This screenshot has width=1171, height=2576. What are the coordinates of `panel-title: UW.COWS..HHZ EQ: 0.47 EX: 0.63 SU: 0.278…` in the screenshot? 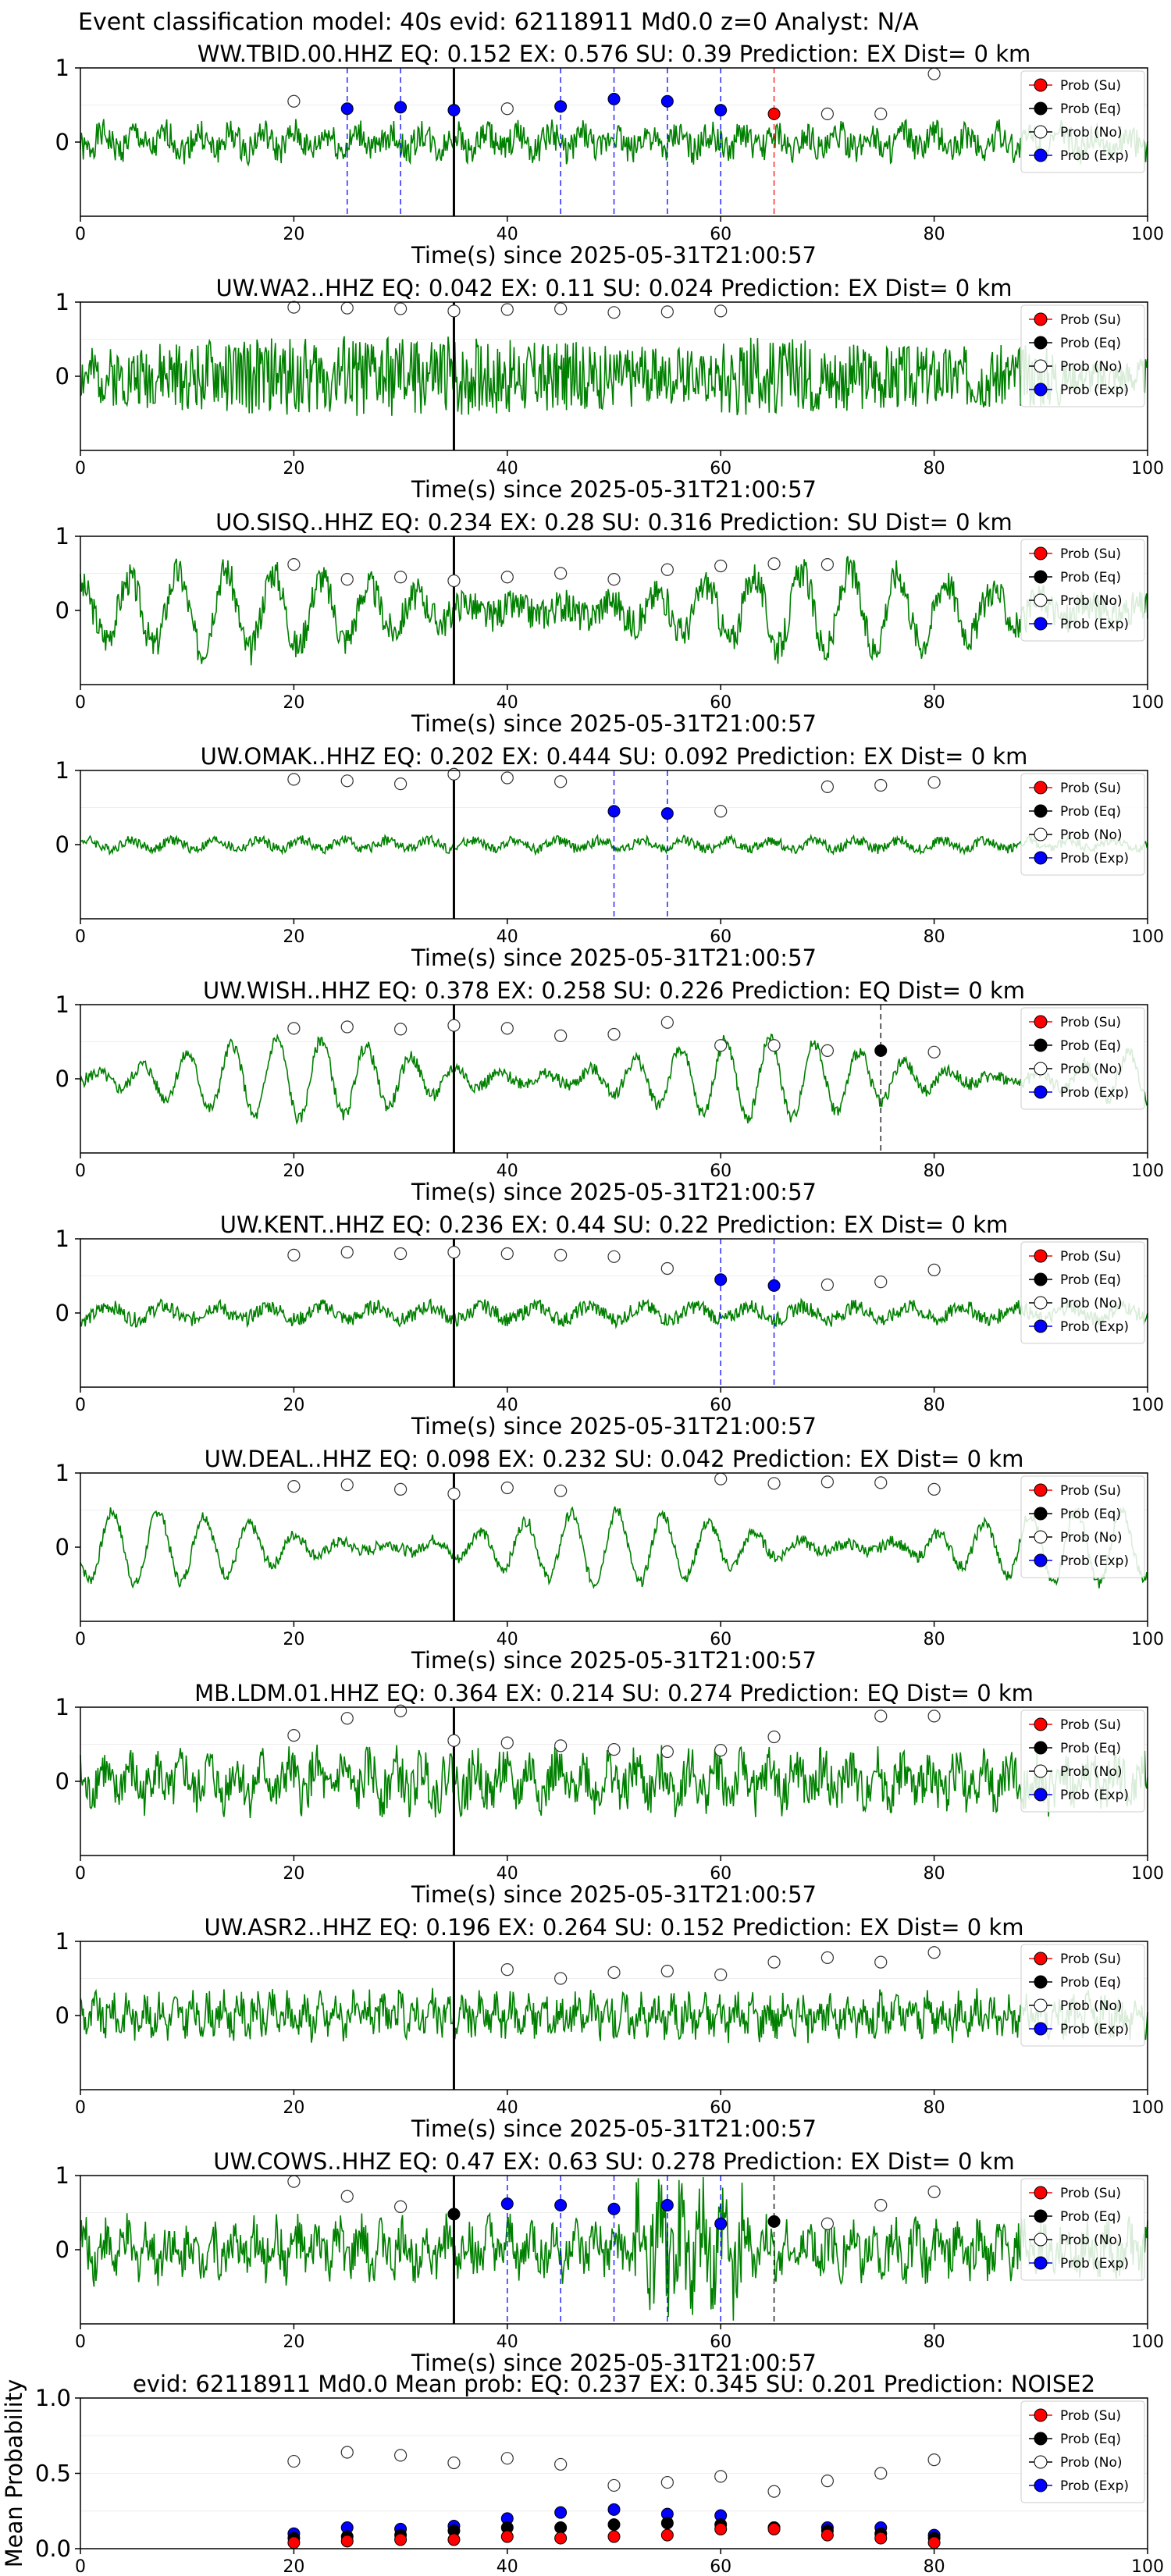 It's located at (613, 2161).